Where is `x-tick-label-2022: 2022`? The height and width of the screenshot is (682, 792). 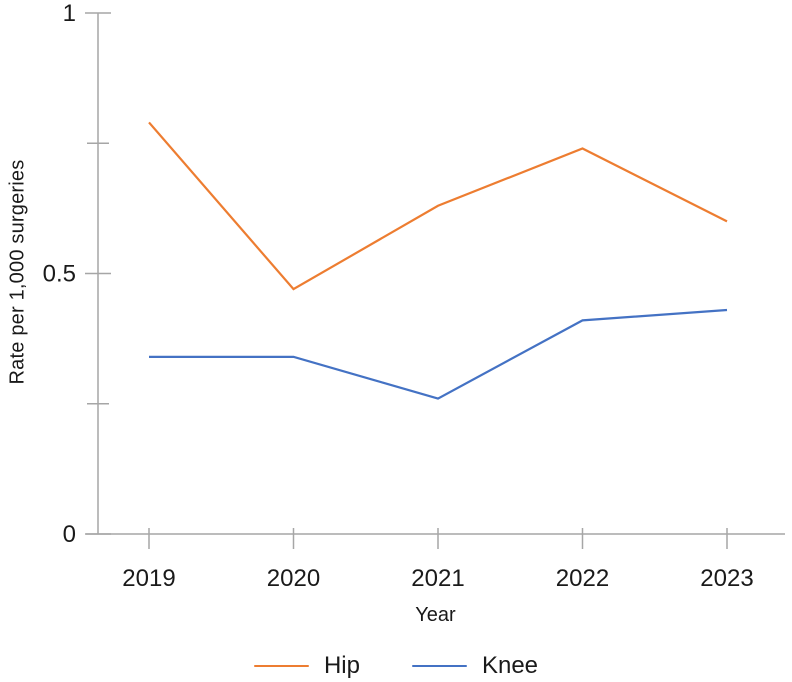
x-tick-label-2022: 2022 is located at coordinates (582, 578).